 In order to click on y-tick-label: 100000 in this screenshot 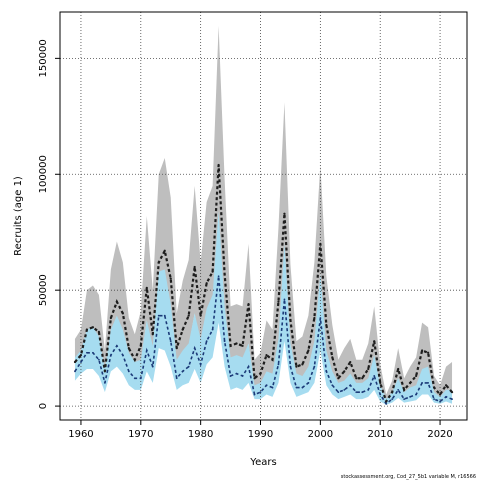, I will do `click(43, 174)`.